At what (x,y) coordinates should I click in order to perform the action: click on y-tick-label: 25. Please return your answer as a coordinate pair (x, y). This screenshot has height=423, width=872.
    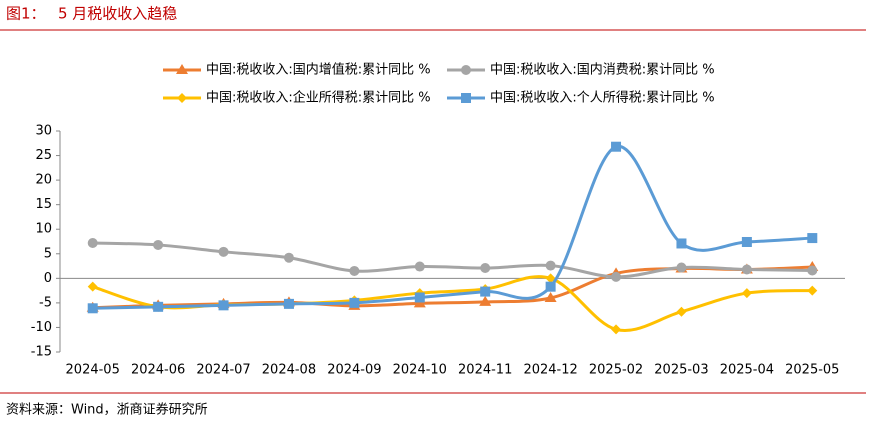
    Looking at the image, I should click on (43, 155).